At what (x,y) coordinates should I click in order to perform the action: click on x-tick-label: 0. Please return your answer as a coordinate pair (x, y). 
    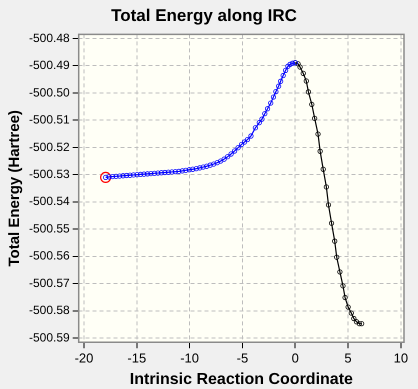
    Looking at the image, I should click on (295, 358).